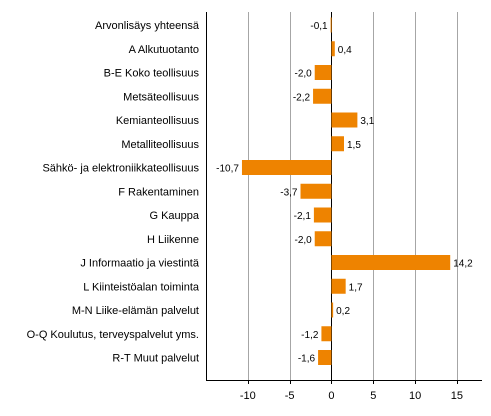 The height and width of the screenshot is (416, 491). Describe the element at coordinates (113, 335) in the screenshot. I see `category-label: O-Q Koulutus, terveyspalvelut yms.` at that location.